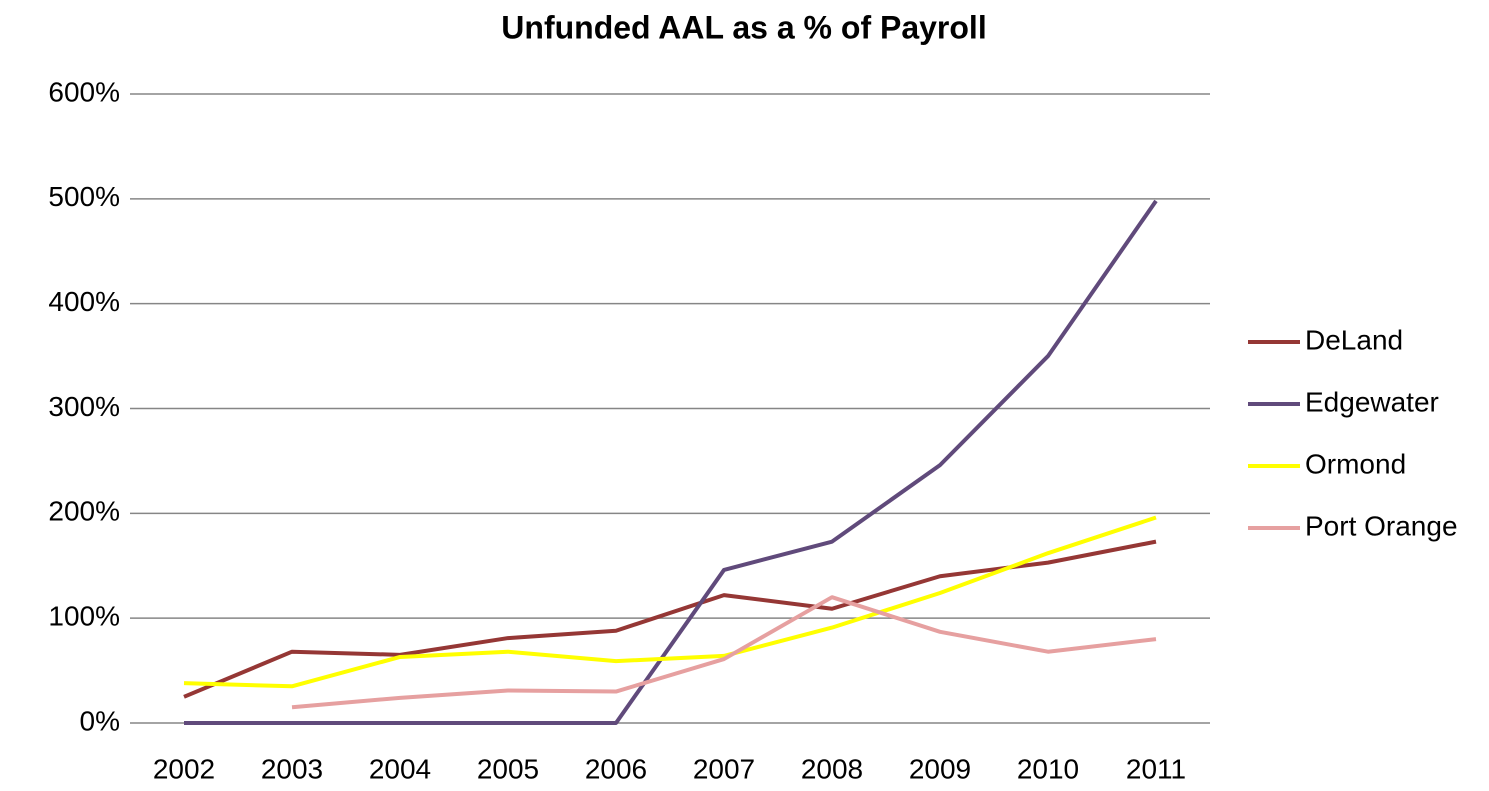 This screenshot has height=791, width=1489. What do you see at coordinates (1354, 339) in the screenshot?
I see `legend-label: DeLand` at bounding box center [1354, 339].